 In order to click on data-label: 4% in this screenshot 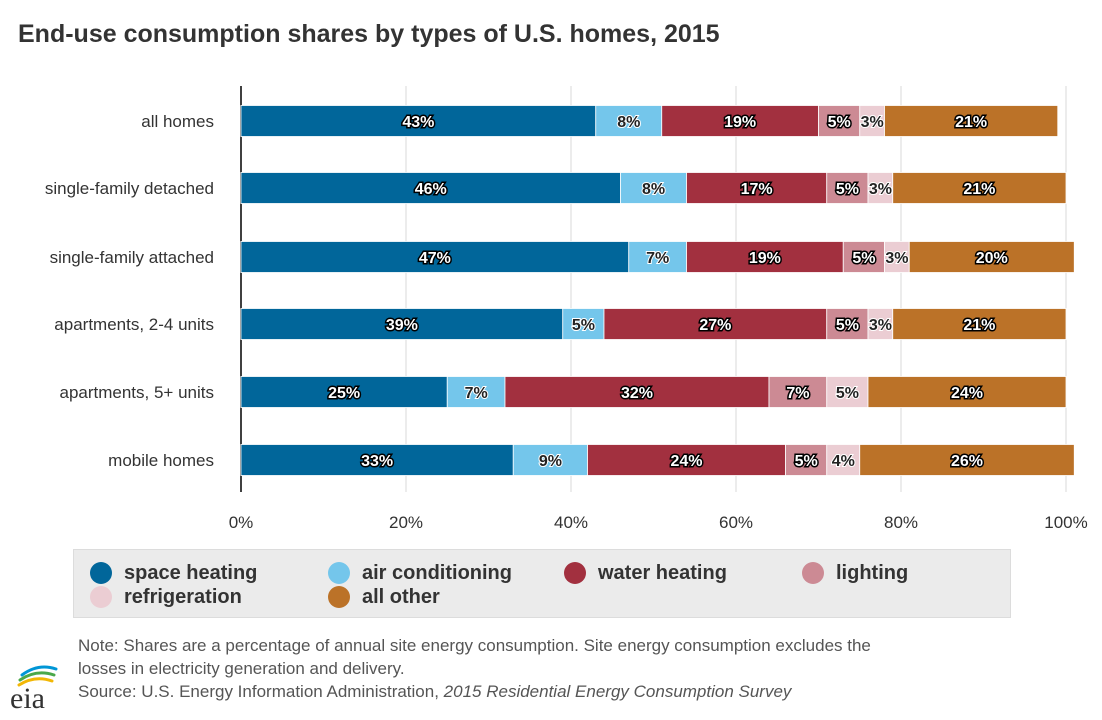, I will do `click(843, 461)`.